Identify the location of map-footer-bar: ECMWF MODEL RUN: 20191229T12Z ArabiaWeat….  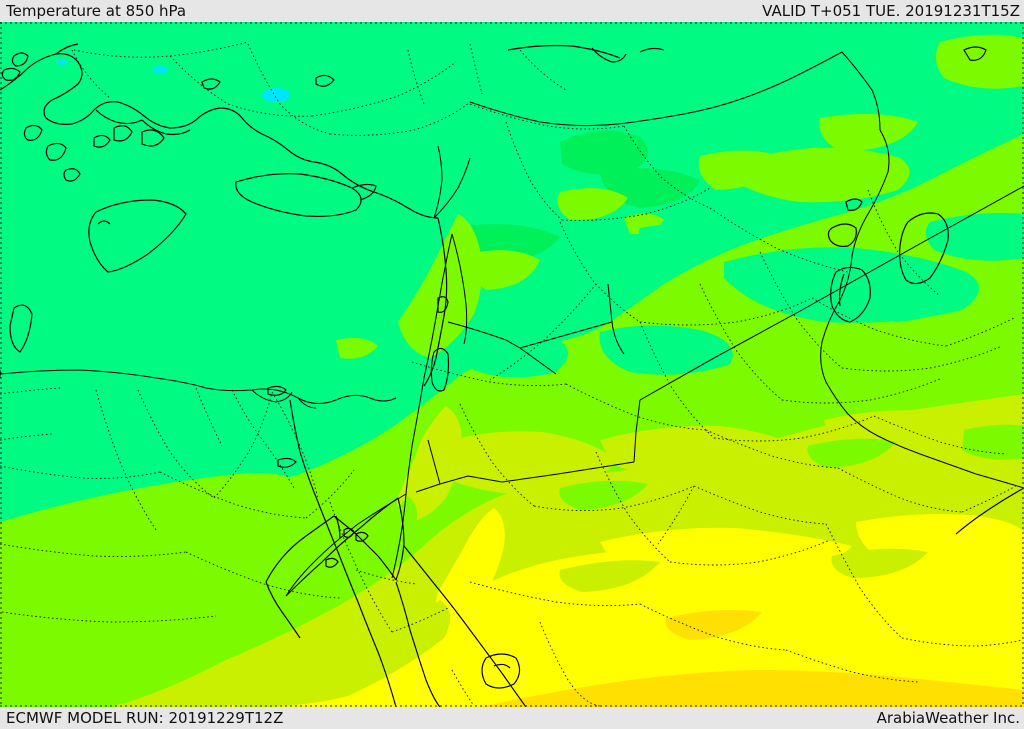
(512, 718).